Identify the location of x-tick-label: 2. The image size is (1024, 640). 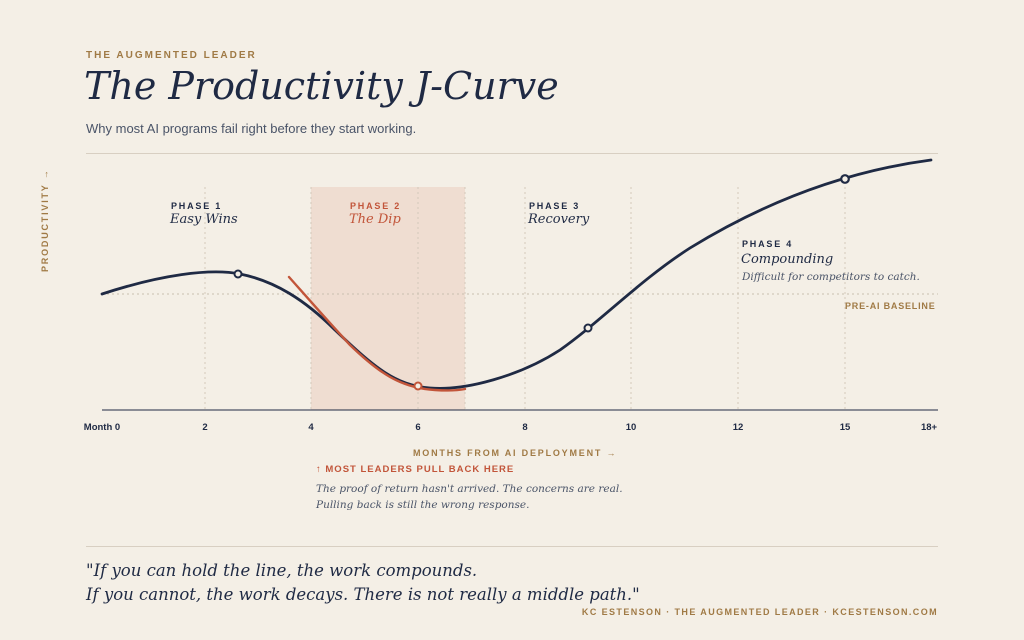
(205, 427).